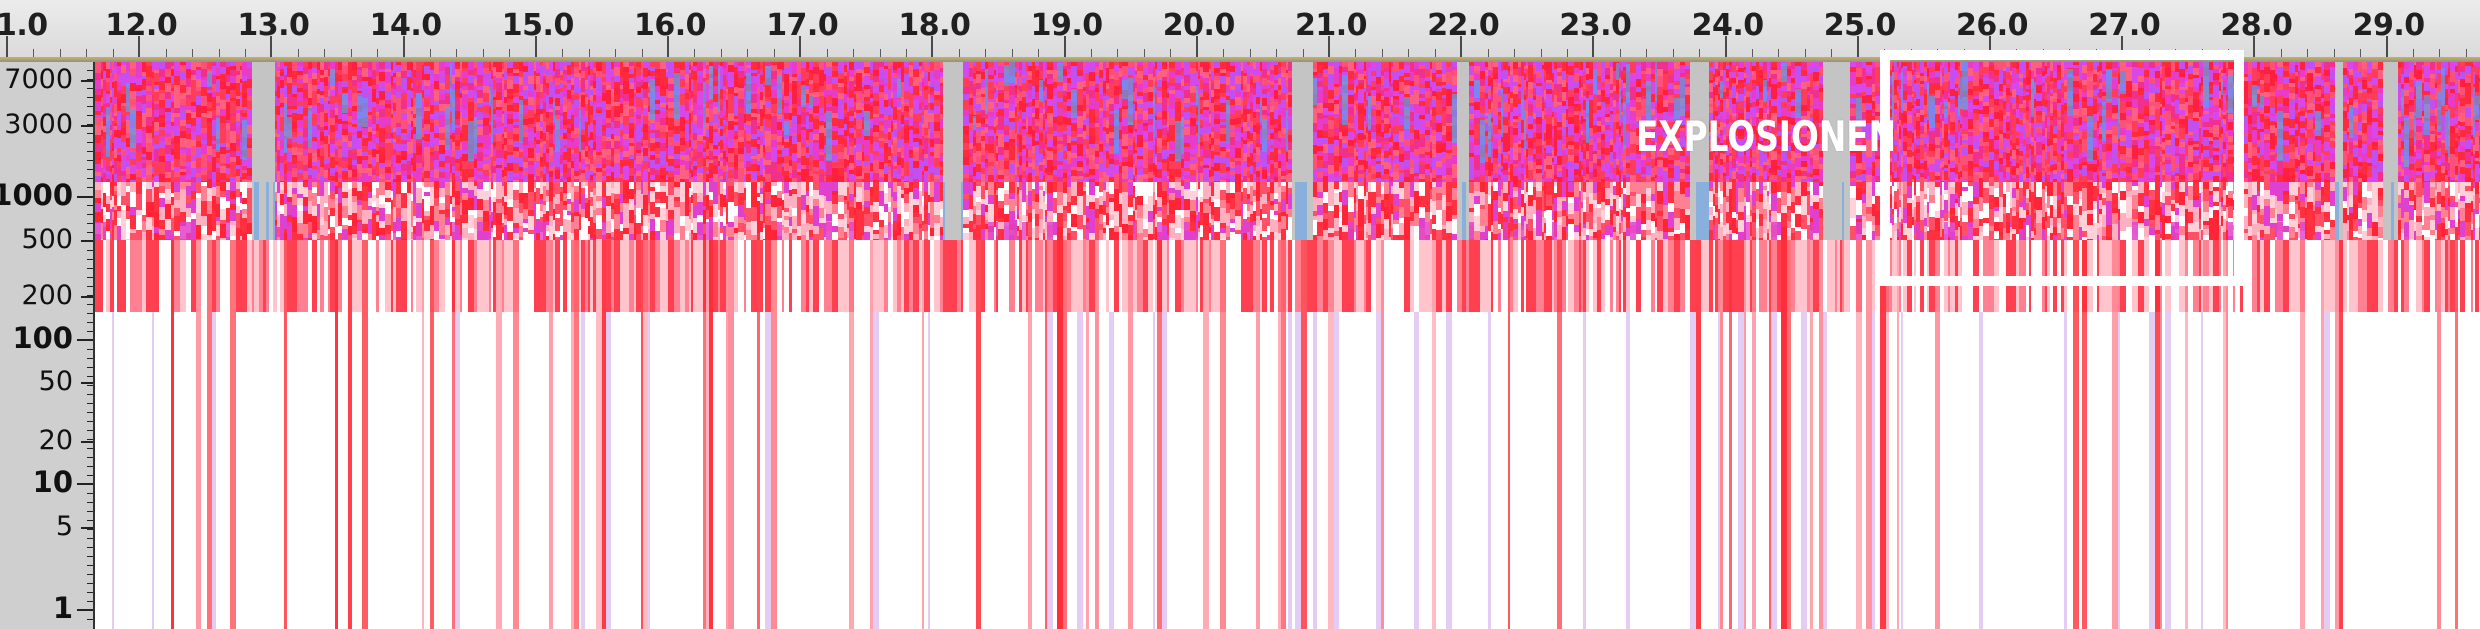  What do you see at coordinates (406, 25) in the screenshot?
I see `ruler-time-label: 14.0` at bounding box center [406, 25].